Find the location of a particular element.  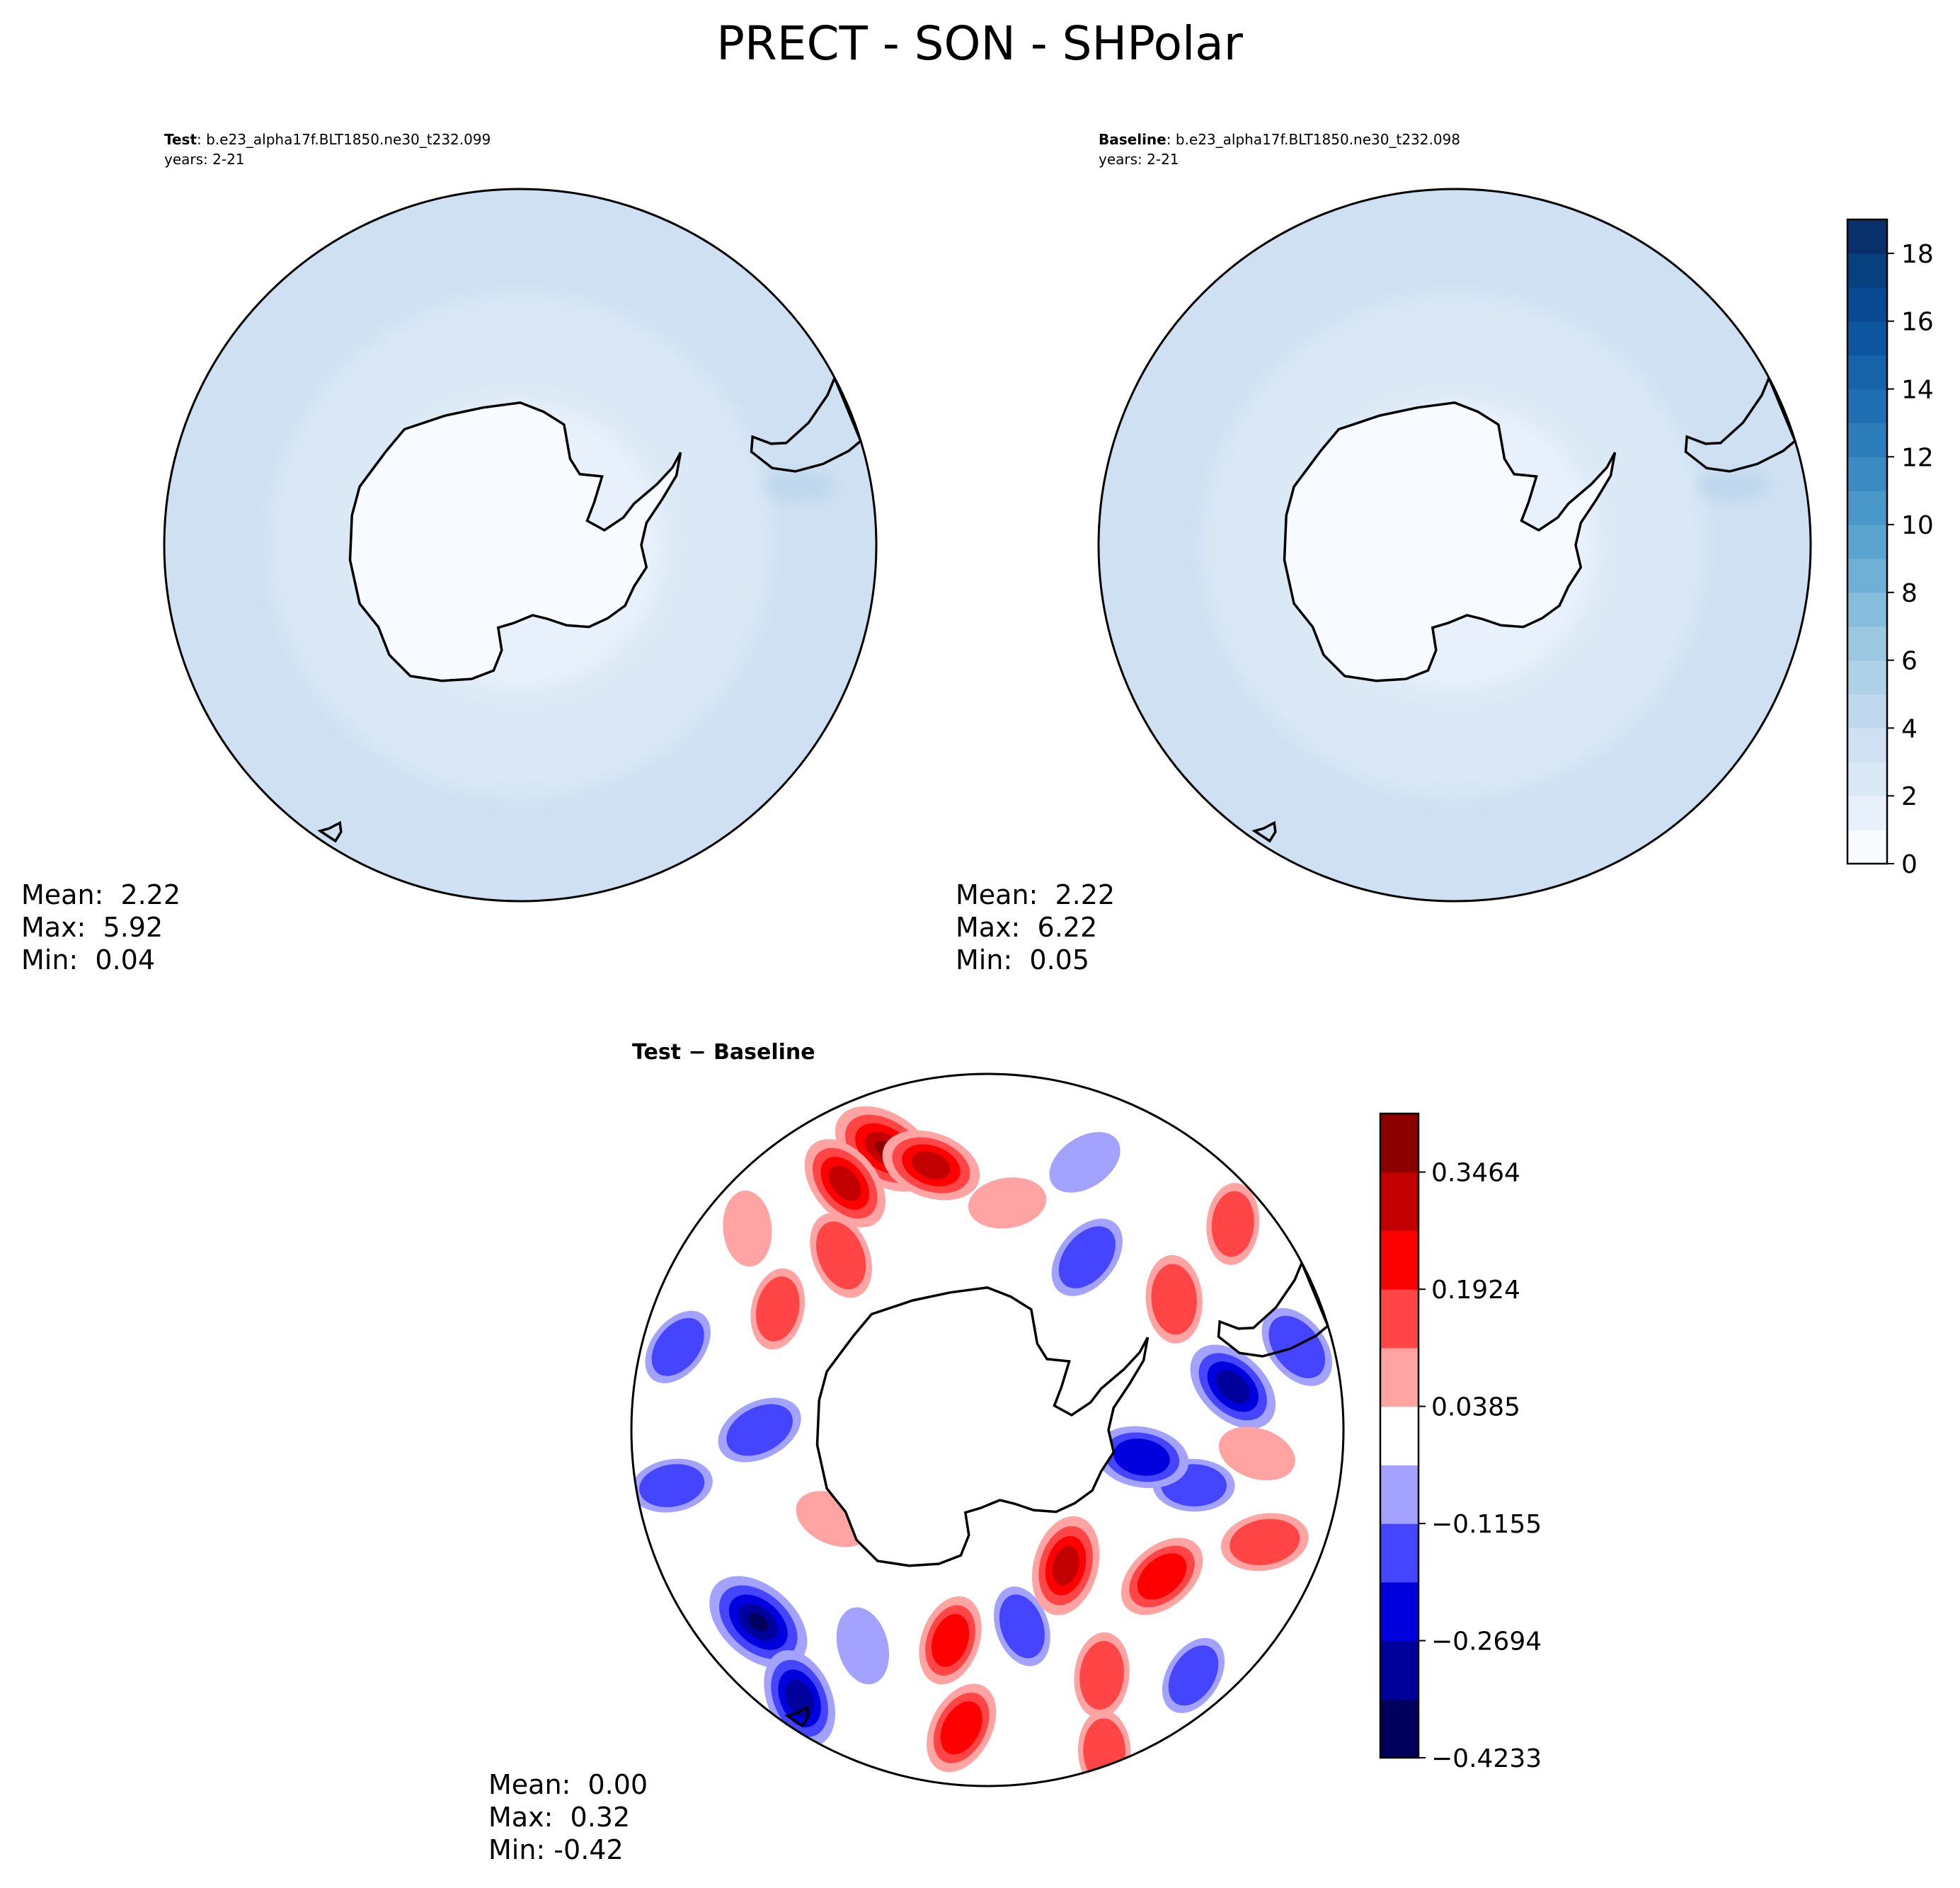

colorbar-tick-label: 2 is located at coordinates (1909, 796).